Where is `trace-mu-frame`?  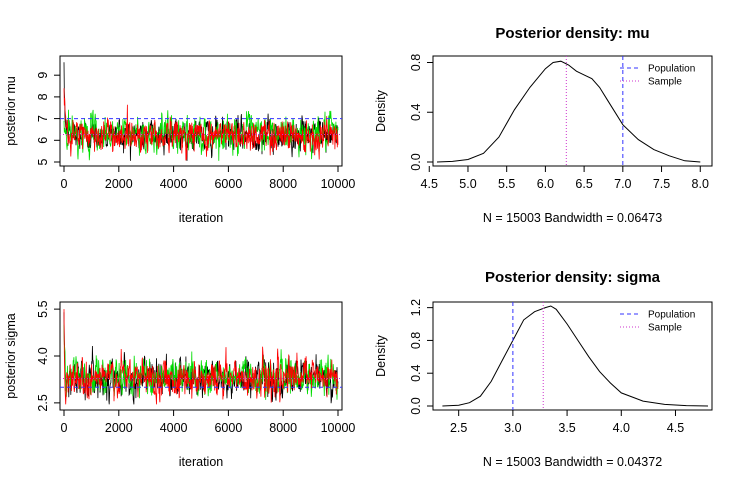
trace-mu-frame is located at coordinates (201, 111).